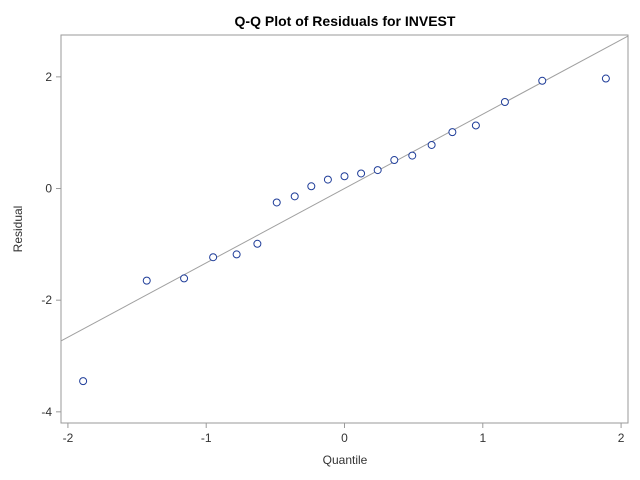 This screenshot has width=640, height=480. Describe the element at coordinates (621, 438) in the screenshot. I see `x-tick-label: 2` at that location.